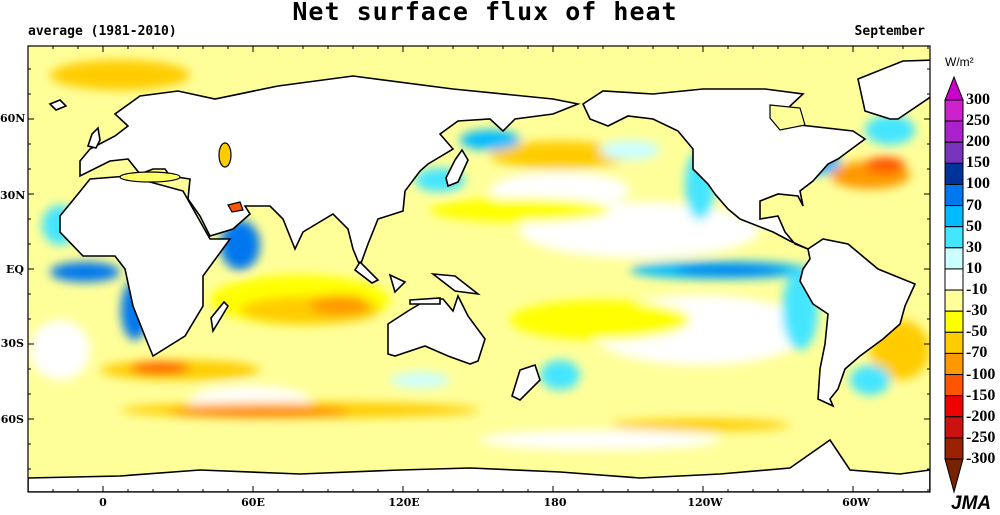 This screenshot has width=1000, height=515. I want to click on colorbar-label: 200, so click(978, 142).